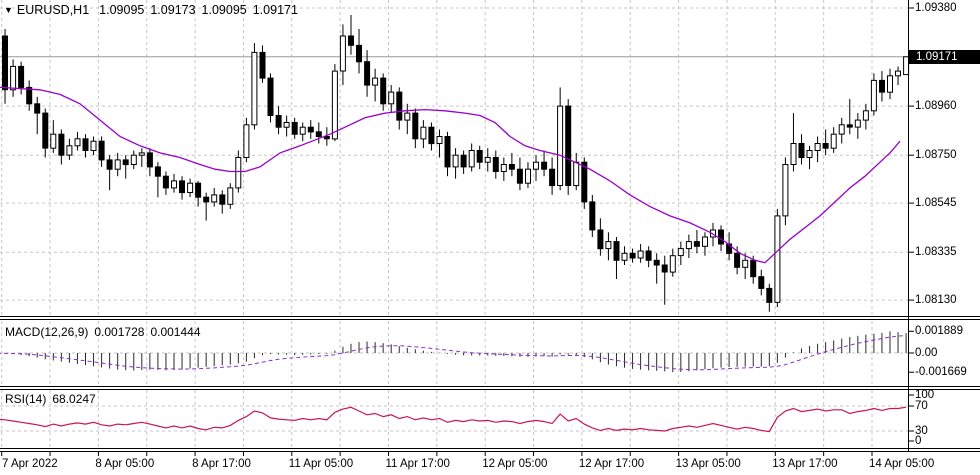 Image resolution: width=980 pixels, height=475 pixels. I want to click on time-tick-label: 8 Apr 05:00, so click(125, 464).